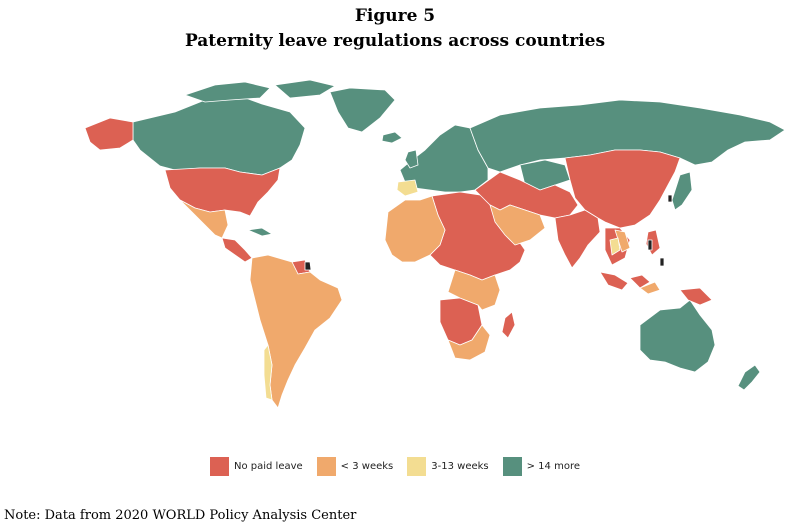 The width and height of the screenshot is (790, 529). Describe the element at coordinates (219, 466) in the screenshot. I see `legend-swatch-no-paid` at that location.